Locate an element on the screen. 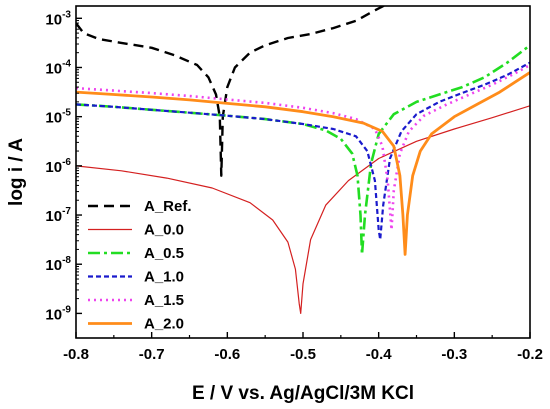 The height and width of the screenshot is (409, 550). y-tick-label: 10⁻⁵ is located at coordinates (58, 117).